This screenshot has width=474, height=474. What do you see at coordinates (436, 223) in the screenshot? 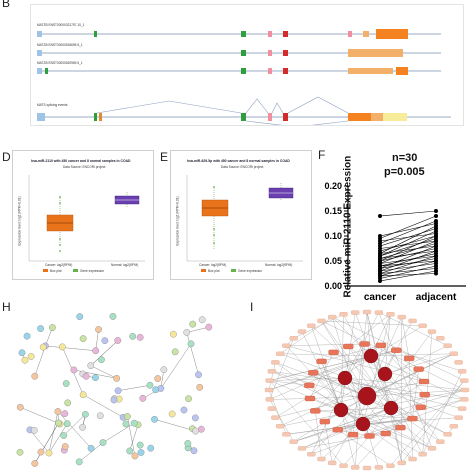
I see `adjacent-point` at bounding box center [436, 223].